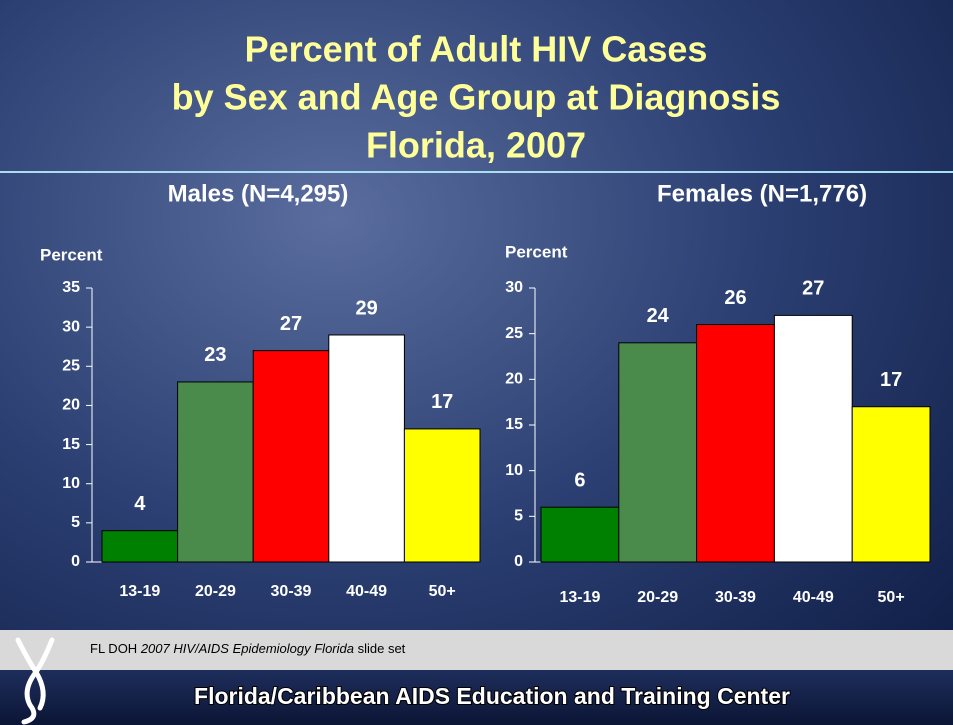  I want to click on logo, so click(35, 681).